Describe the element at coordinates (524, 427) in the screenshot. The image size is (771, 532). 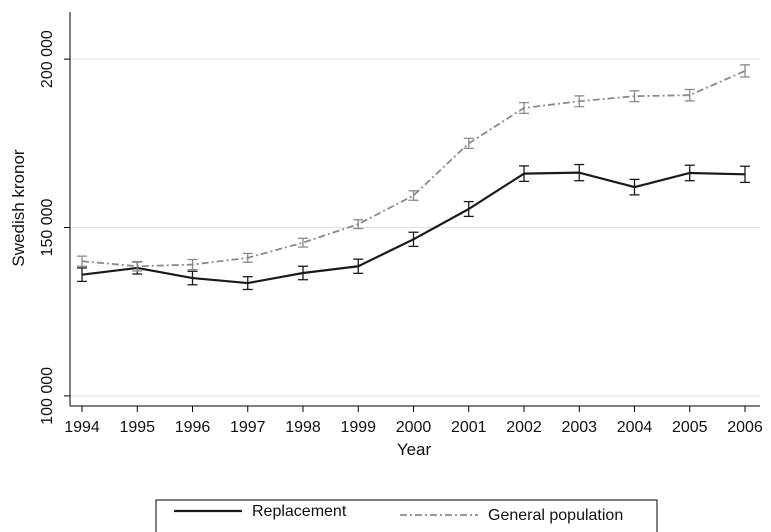
I see `x-tick-label-8: 2002` at that location.